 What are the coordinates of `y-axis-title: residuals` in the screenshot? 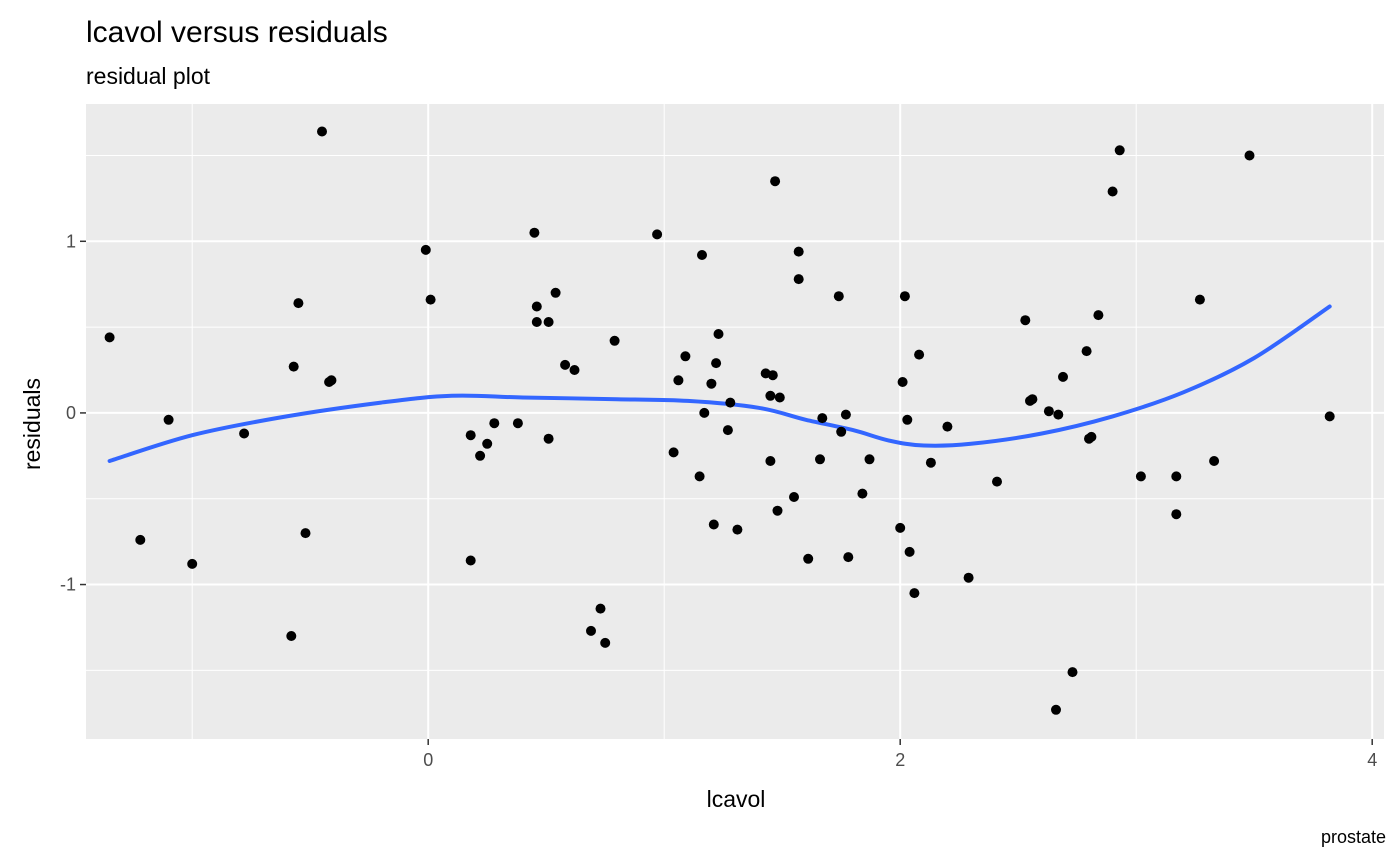 It's located at (32, 424).